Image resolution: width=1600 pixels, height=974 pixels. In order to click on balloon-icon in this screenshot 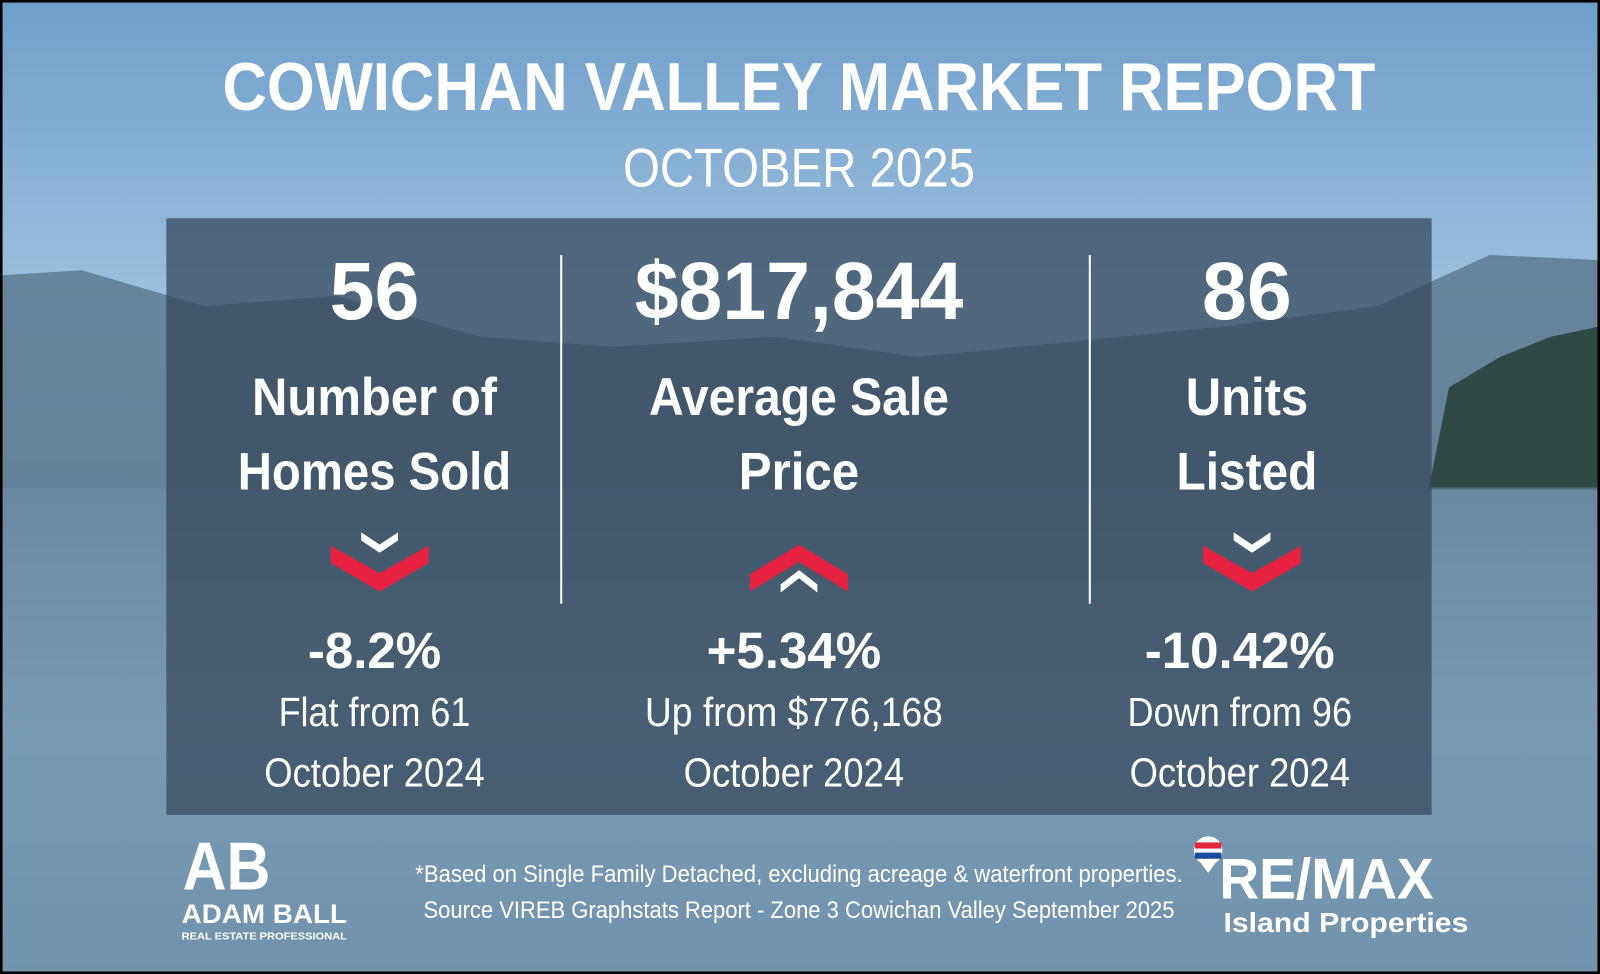, I will do `click(1208, 855)`.